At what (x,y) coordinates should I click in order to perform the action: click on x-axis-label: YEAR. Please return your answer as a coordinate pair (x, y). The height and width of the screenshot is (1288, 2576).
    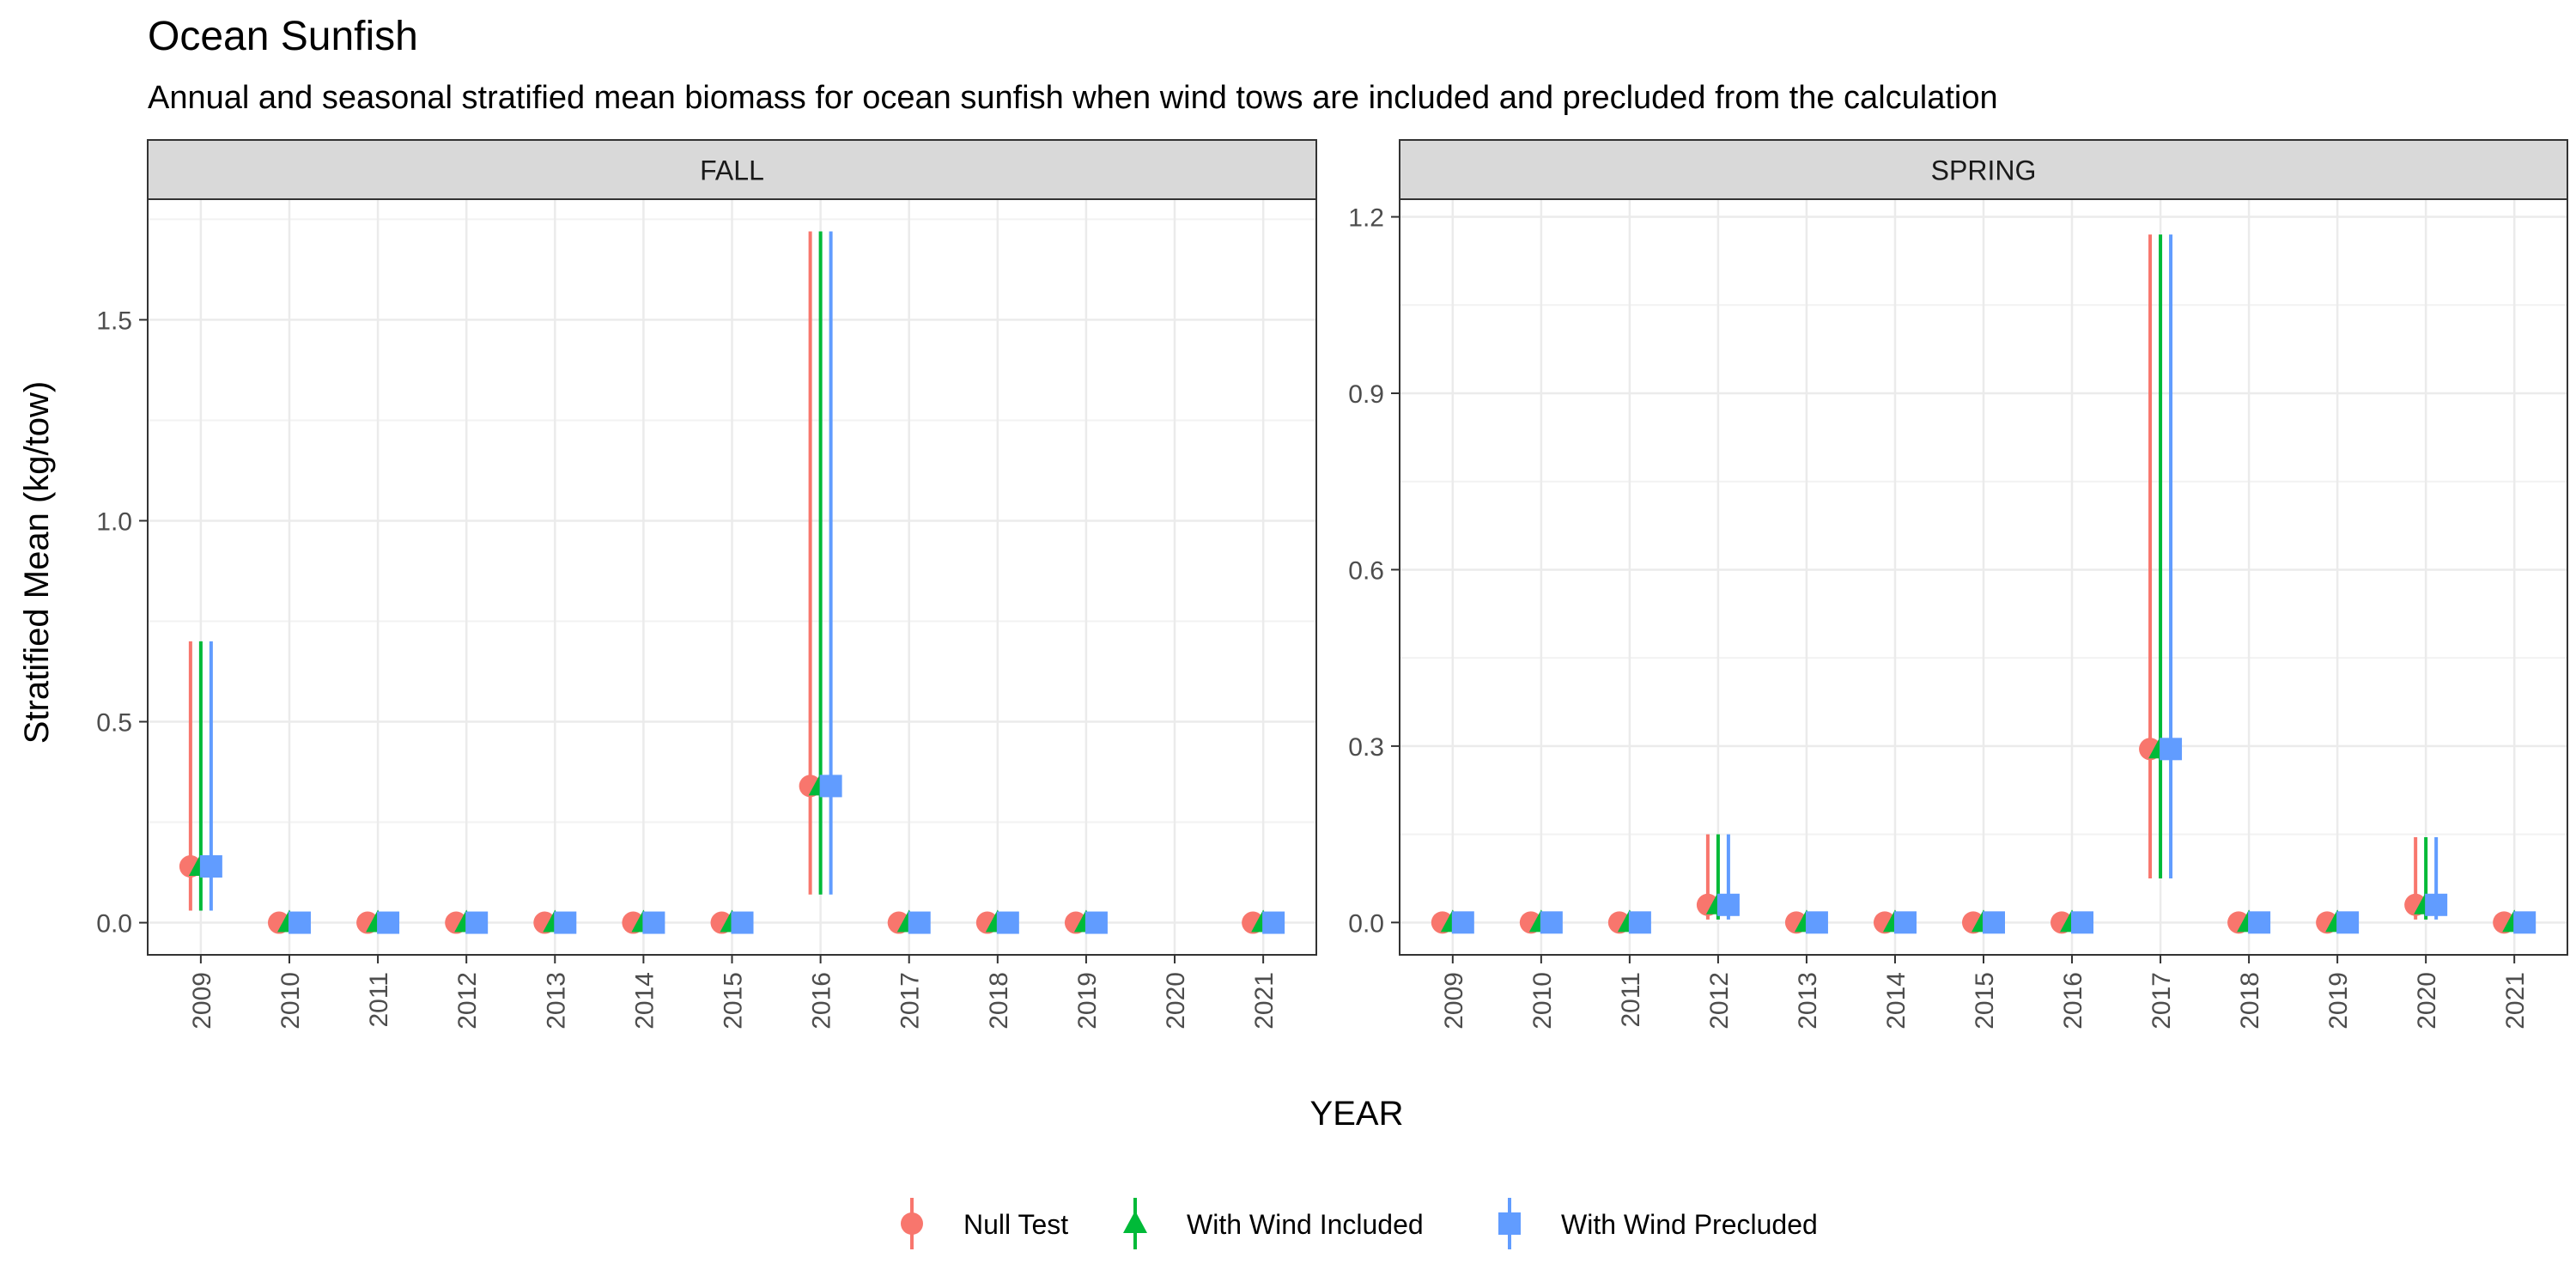
    Looking at the image, I should click on (1357, 1114).